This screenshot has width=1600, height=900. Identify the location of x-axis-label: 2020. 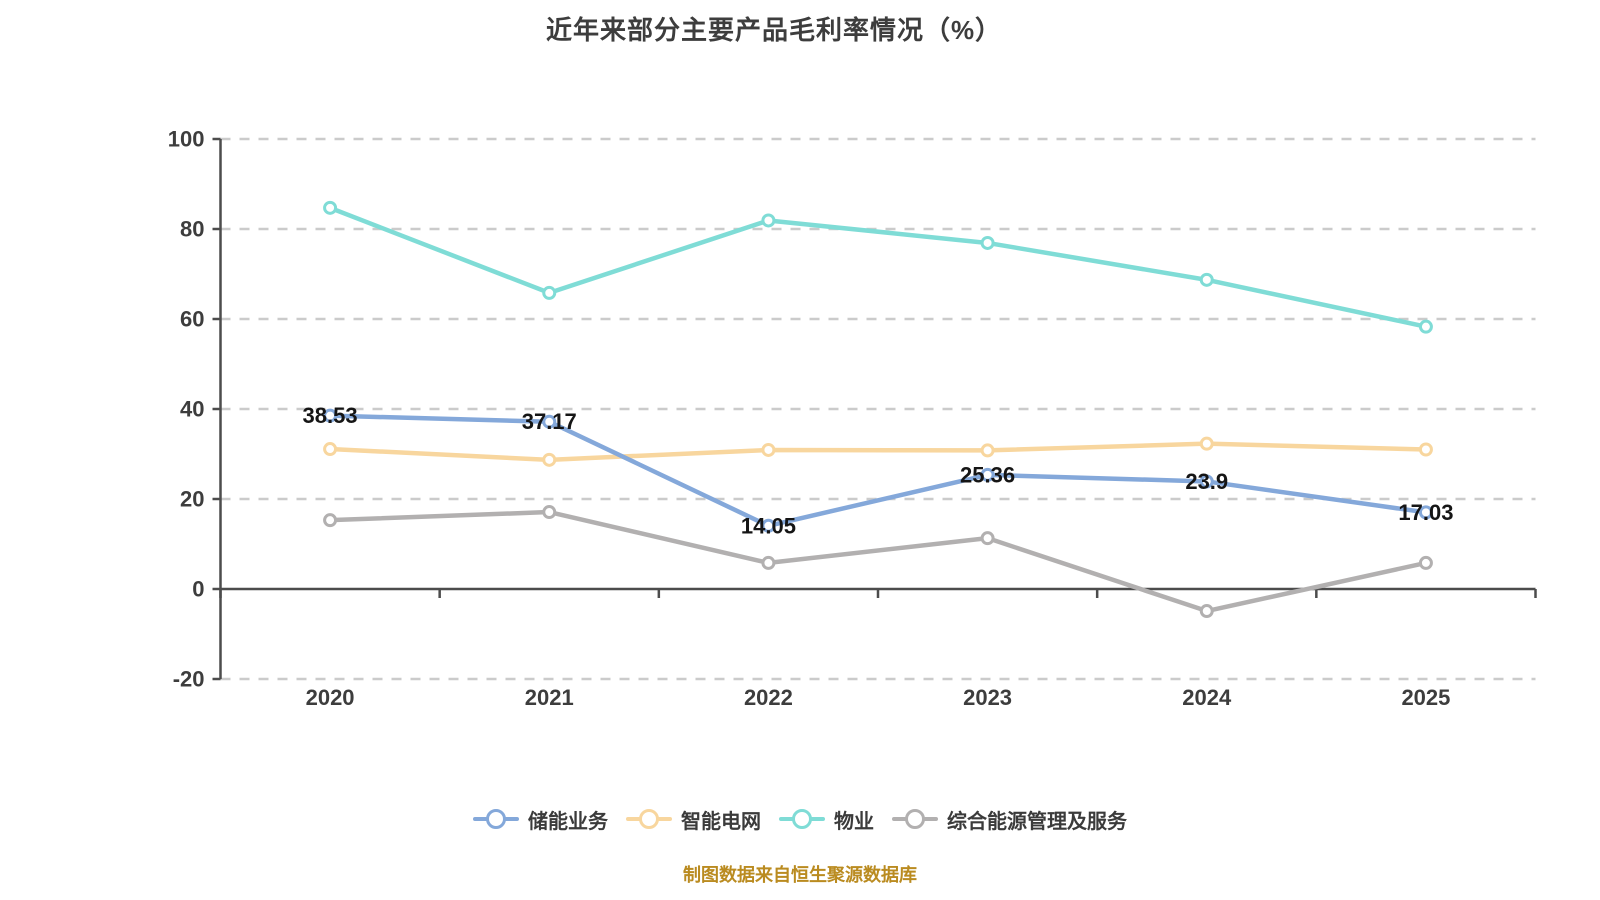
(330, 697).